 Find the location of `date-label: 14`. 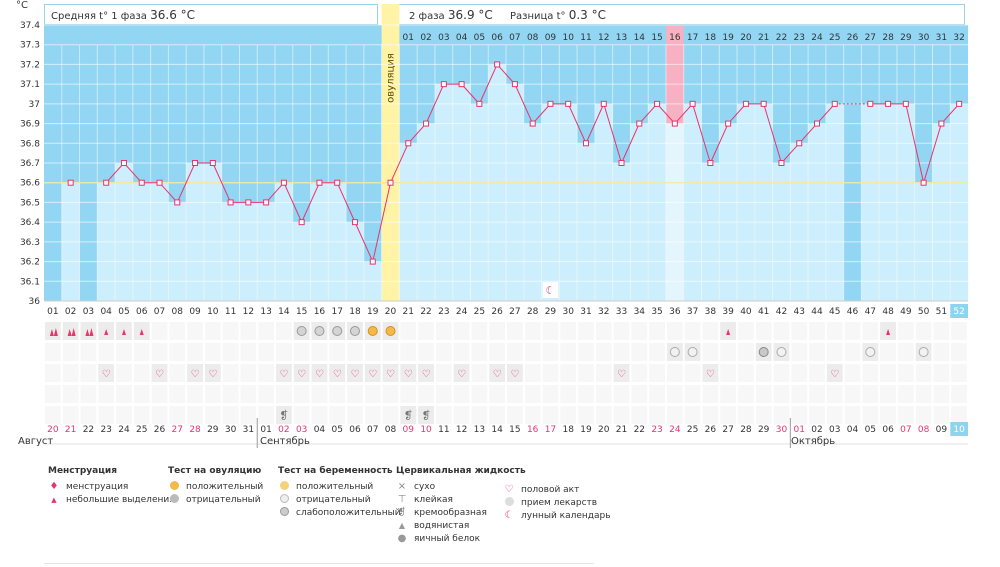

date-label: 14 is located at coordinates (497, 430).